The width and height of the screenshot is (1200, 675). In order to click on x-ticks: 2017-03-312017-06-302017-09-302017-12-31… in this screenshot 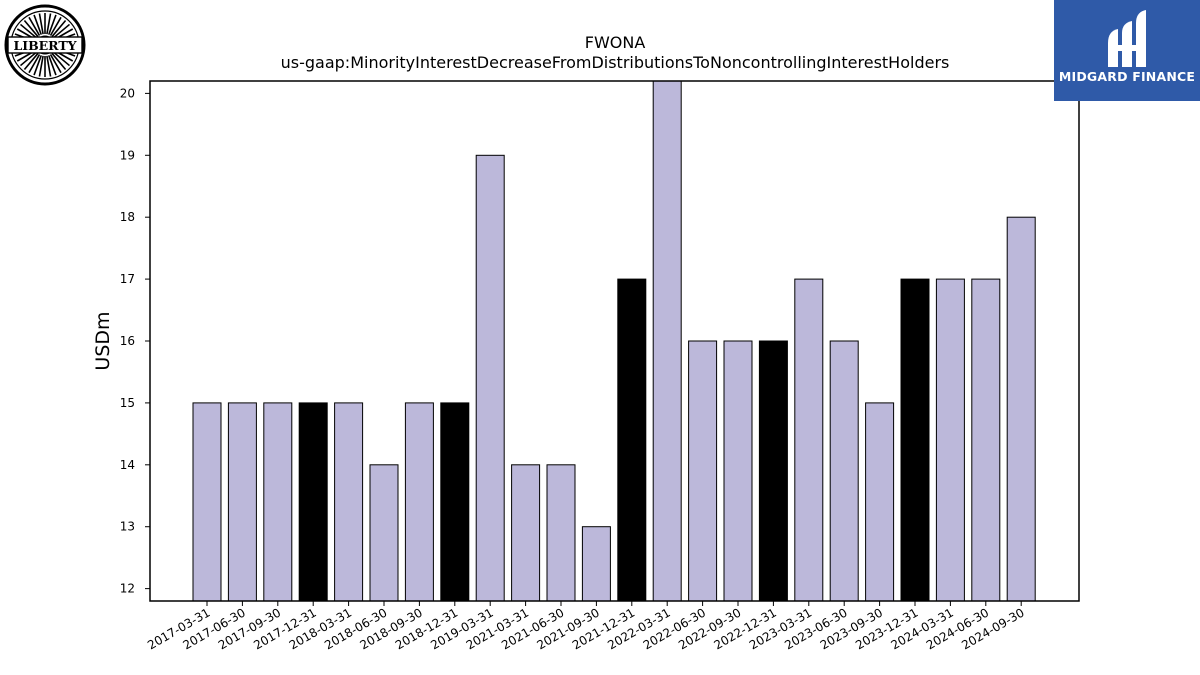, I will do `click(586, 626)`.